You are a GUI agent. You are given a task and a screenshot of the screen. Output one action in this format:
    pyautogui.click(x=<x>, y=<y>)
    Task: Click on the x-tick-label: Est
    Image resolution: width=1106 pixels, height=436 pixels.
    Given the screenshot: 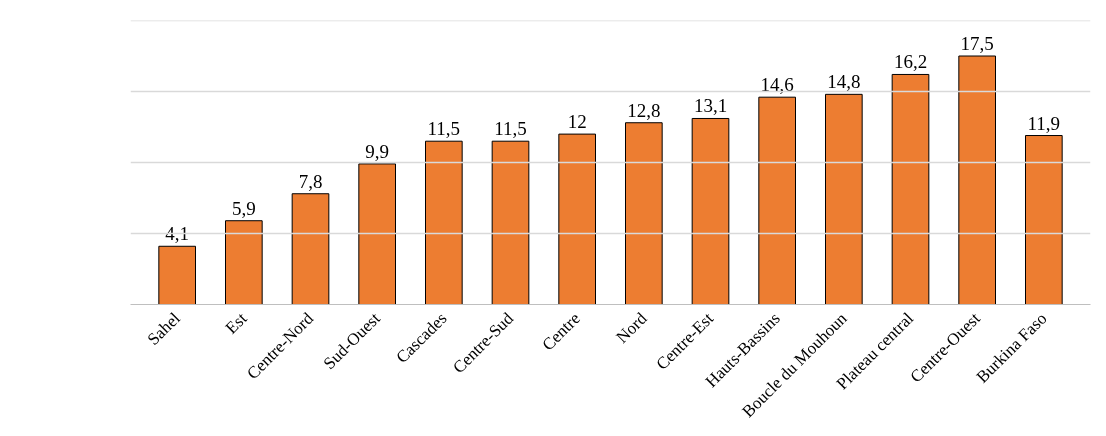 What is the action you would take?
    pyautogui.click(x=236, y=323)
    